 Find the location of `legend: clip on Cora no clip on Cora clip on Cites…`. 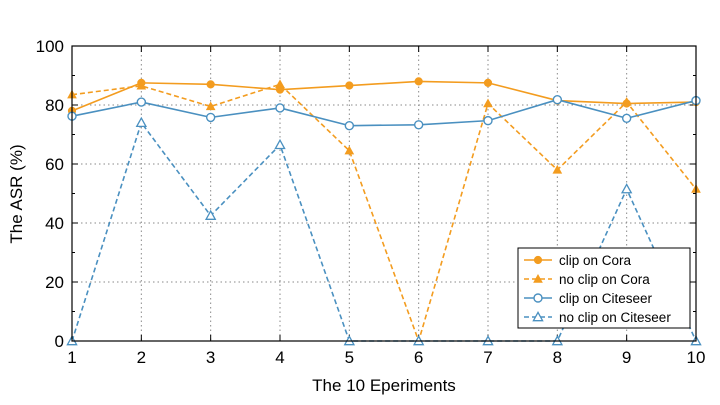

legend: clip on Cora no clip on Cora clip on Cites… is located at coordinates (604, 288).